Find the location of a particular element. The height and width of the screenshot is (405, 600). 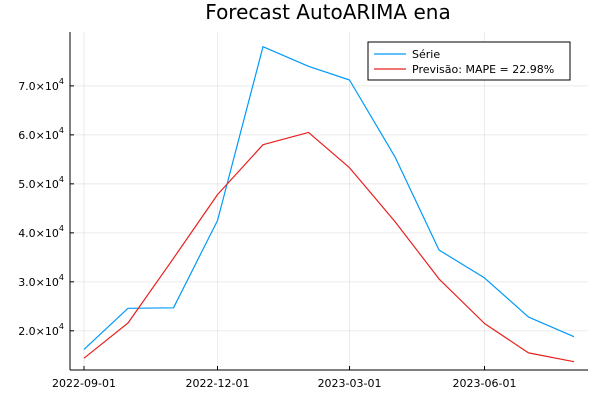

y-tick-mantissa: 4.0×10 is located at coordinates (38, 233).